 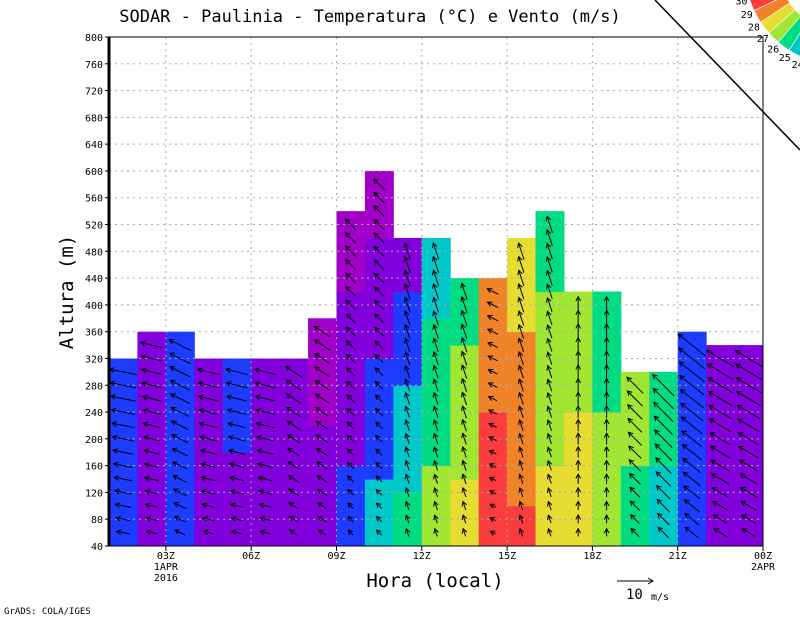 I want to click on y-tick-label: 560, so click(x=94, y=199).